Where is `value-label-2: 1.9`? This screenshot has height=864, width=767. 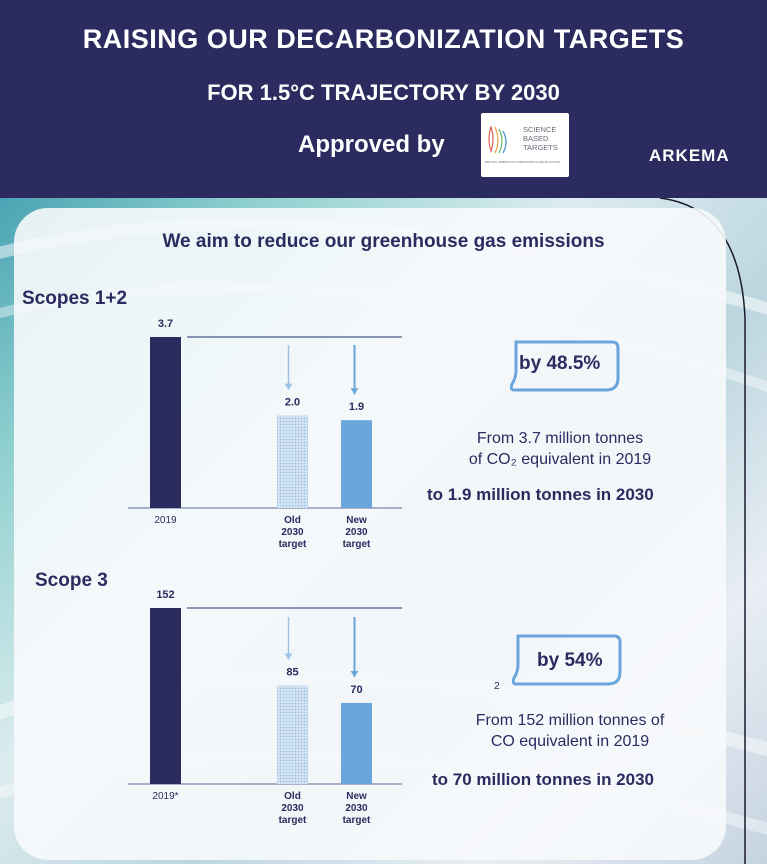 value-label-2: 1.9 is located at coordinates (356, 407).